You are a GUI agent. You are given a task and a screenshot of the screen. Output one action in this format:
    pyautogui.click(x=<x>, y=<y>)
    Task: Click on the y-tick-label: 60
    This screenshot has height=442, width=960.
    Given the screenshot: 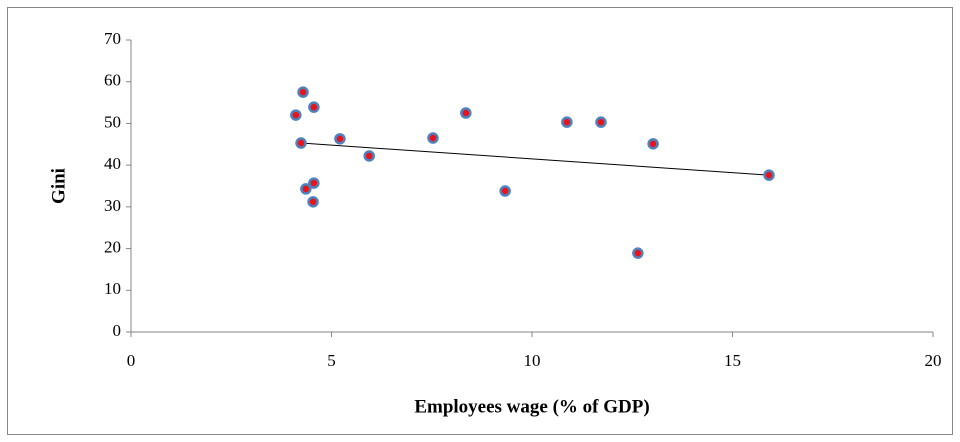 What is the action you would take?
    pyautogui.click(x=112, y=80)
    